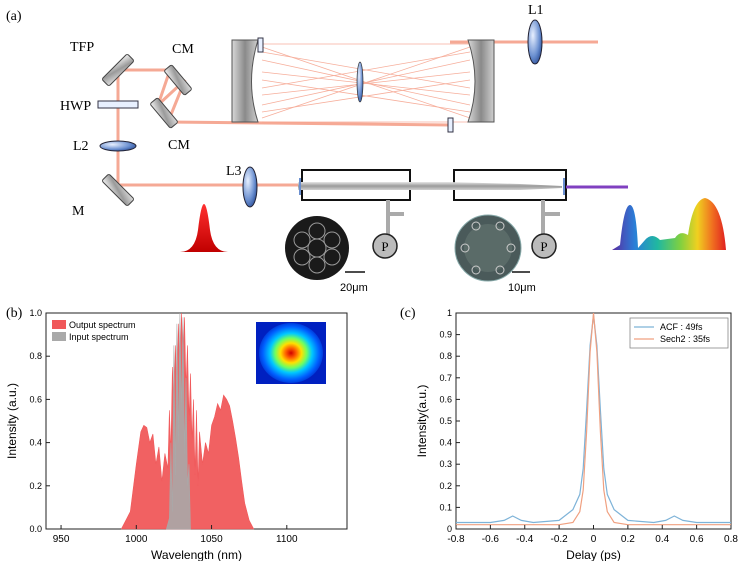  I want to click on legend-label-1: Input spectrum, so click(99, 337).